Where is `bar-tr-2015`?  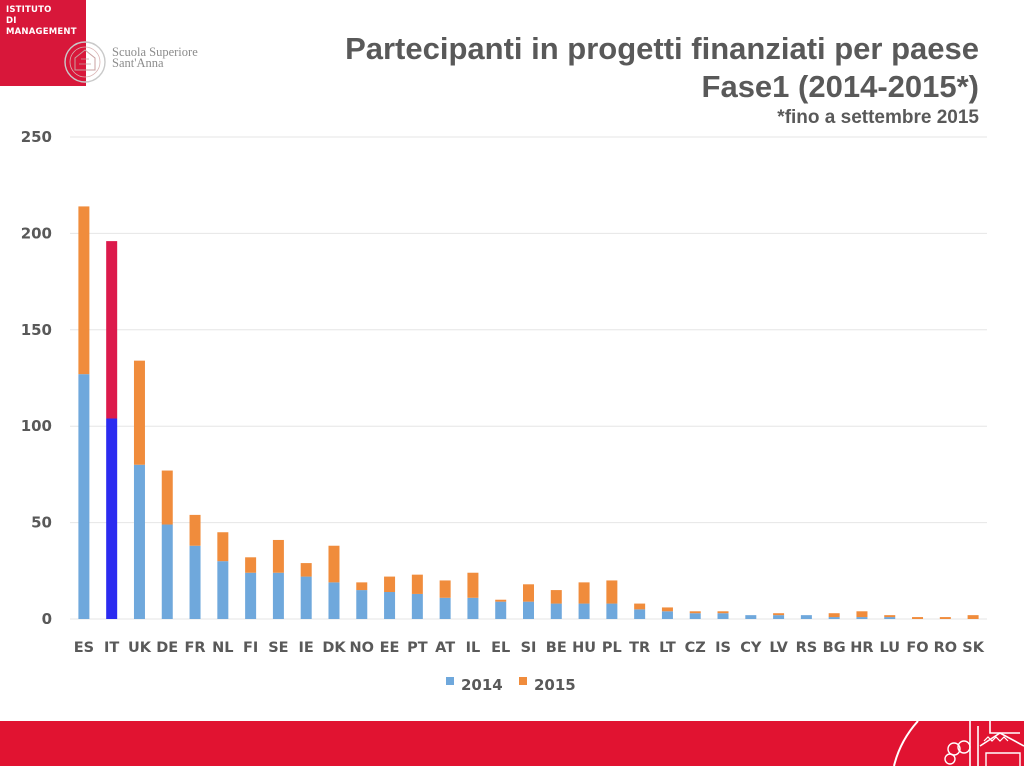 bar-tr-2015 is located at coordinates (640, 606).